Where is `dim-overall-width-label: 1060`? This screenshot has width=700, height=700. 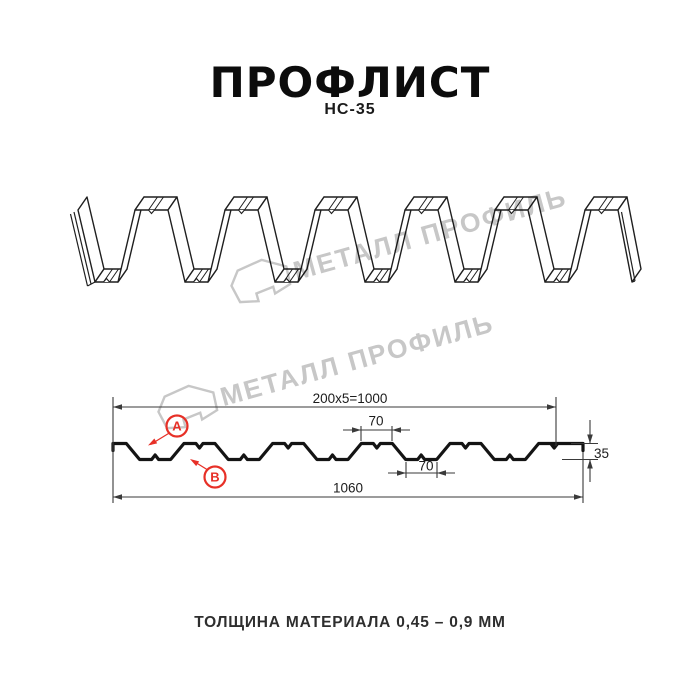 dim-overall-width-label: 1060 is located at coordinates (348, 488).